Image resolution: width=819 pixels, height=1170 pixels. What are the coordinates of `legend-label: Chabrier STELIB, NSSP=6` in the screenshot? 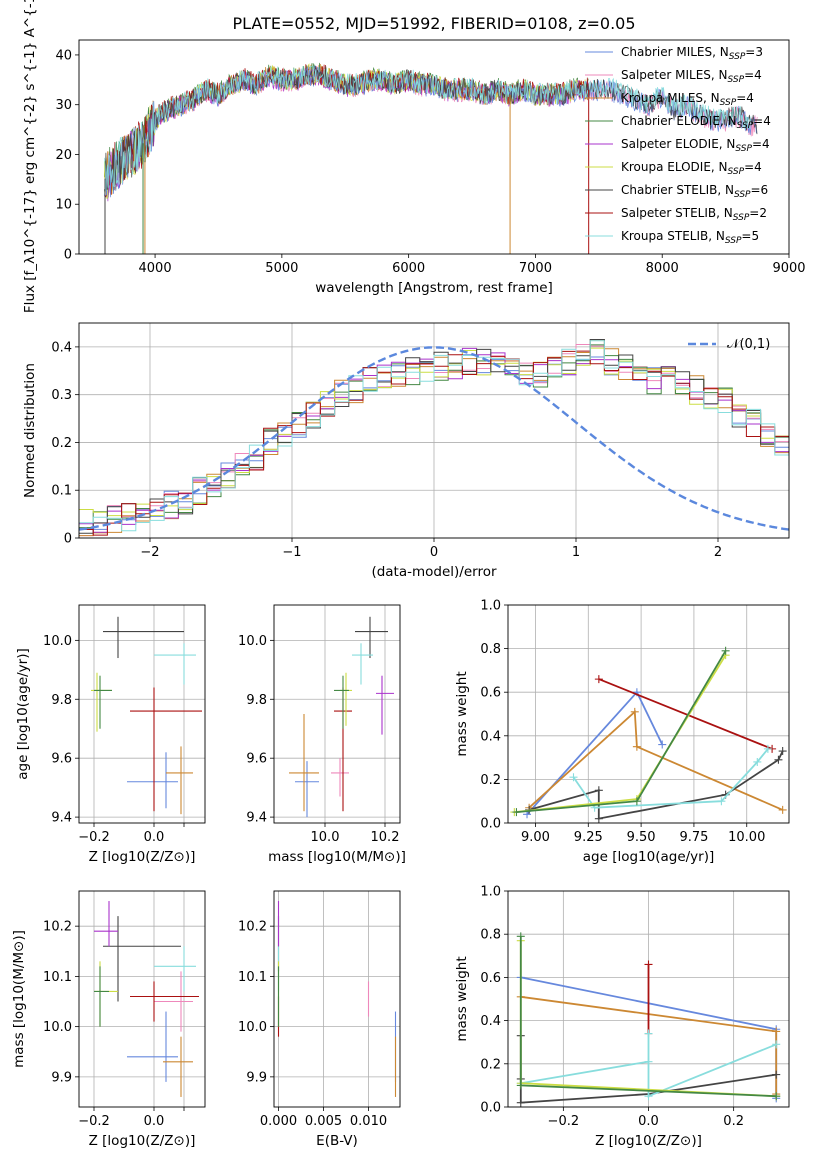 It's located at (694, 191).